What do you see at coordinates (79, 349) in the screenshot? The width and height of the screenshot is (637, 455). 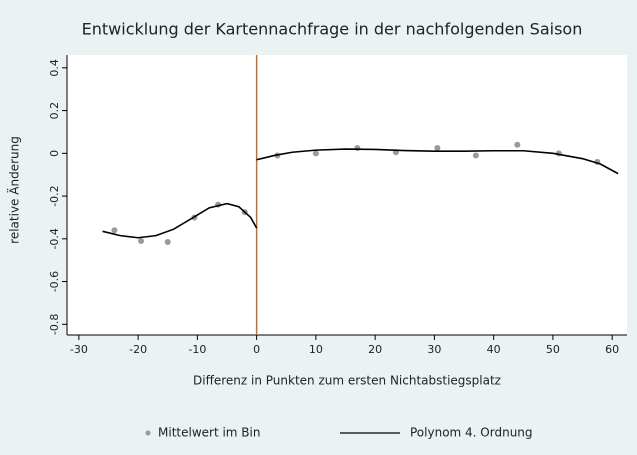 I see `x-tick-label: -30` at bounding box center [79, 349].